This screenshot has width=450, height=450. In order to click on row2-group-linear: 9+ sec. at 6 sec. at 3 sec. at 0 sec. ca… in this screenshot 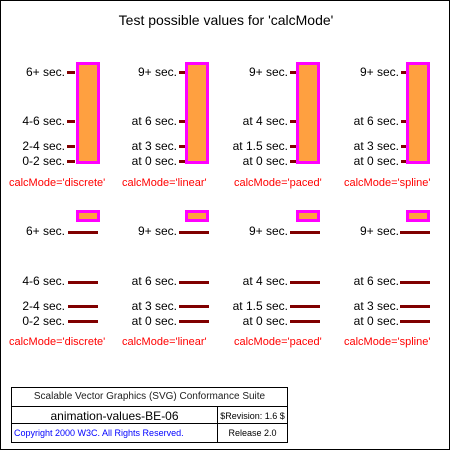, I will do `click(174, 278)`.